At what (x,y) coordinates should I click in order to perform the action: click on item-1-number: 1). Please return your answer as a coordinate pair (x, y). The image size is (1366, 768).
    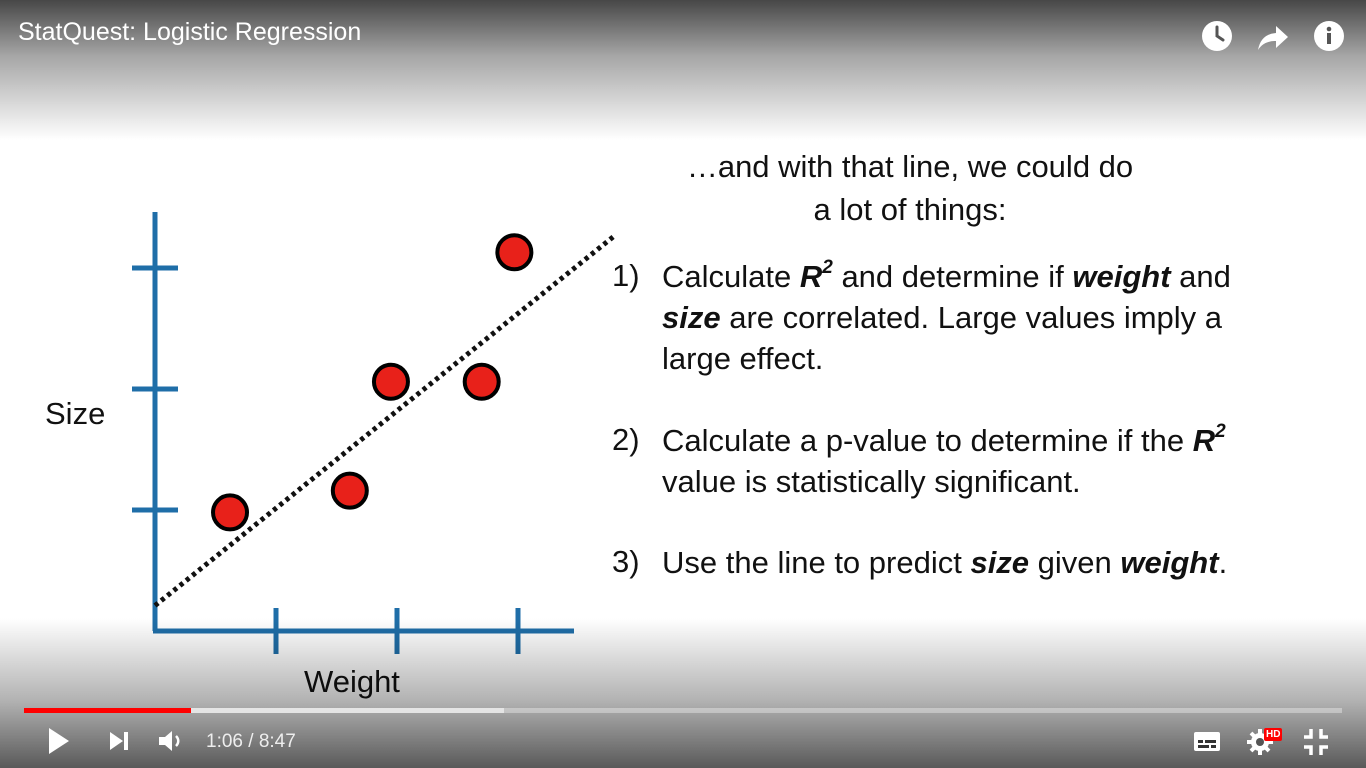
    Looking at the image, I should click on (626, 275).